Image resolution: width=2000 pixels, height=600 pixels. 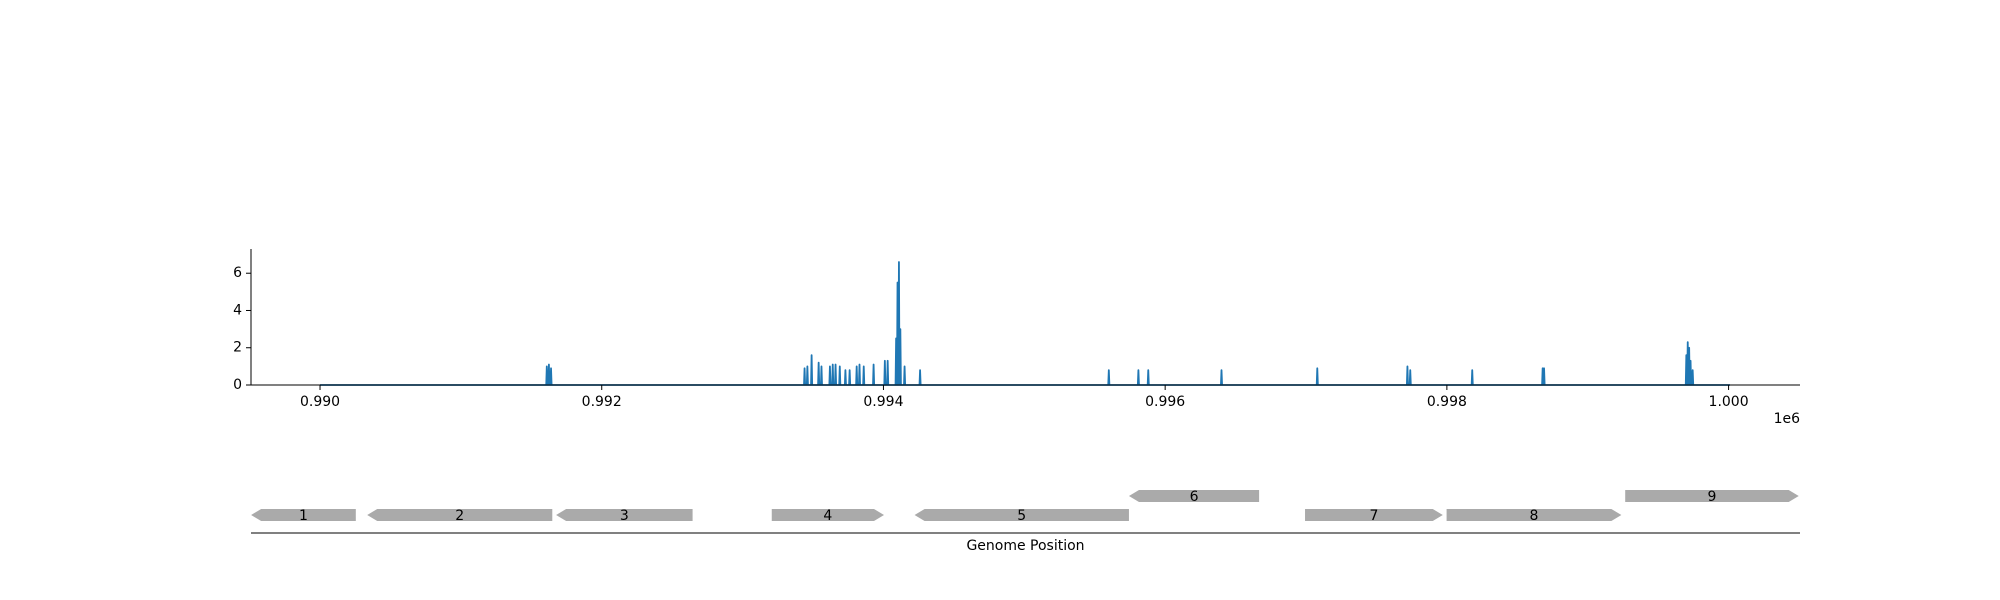 I want to click on coverage-line, so click(x=1025, y=323).